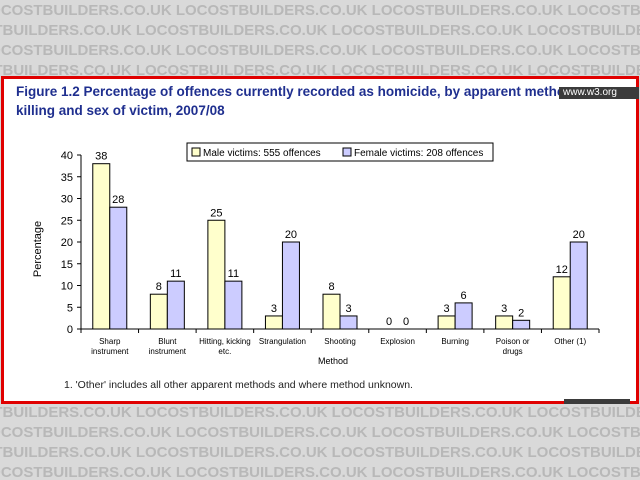 This screenshot has height=480, width=640. What do you see at coordinates (340, 341) in the screenshot?
I see `x-tick-label: Shooting` at bounding box center [340, 341].